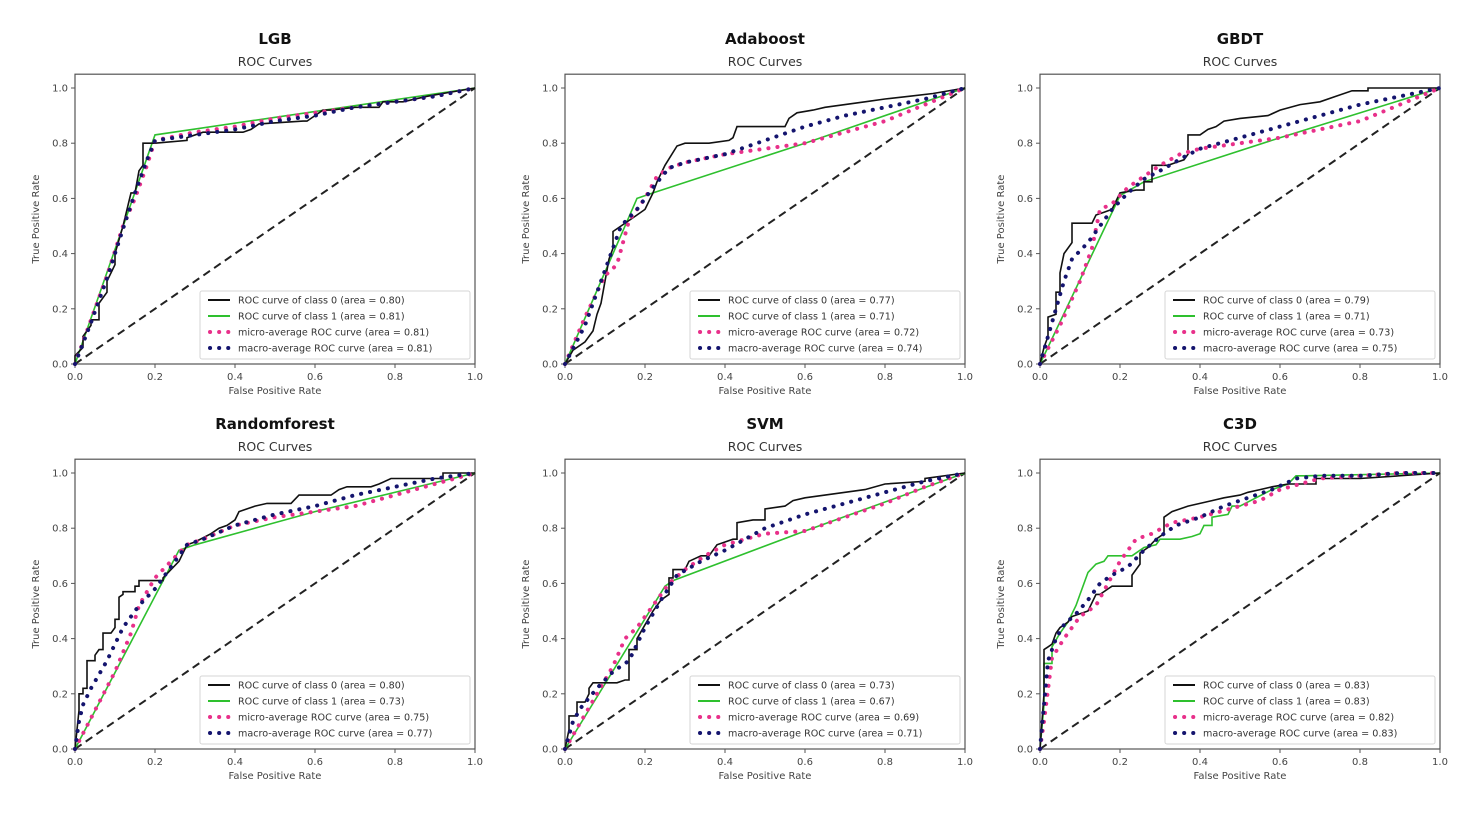 This screenshot has width=1482, height=830. Describe the element at coordinates (825, 734) in the screenshot. I see `legend-entry-macro: macro-average ROC curve (area = 0.71)` at that location.